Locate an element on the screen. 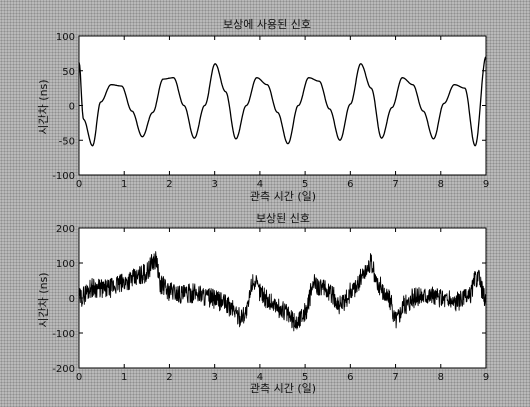 This screenshot has width=530, height=407. y-tick-label: -200 is located at coordinates (63, 369).